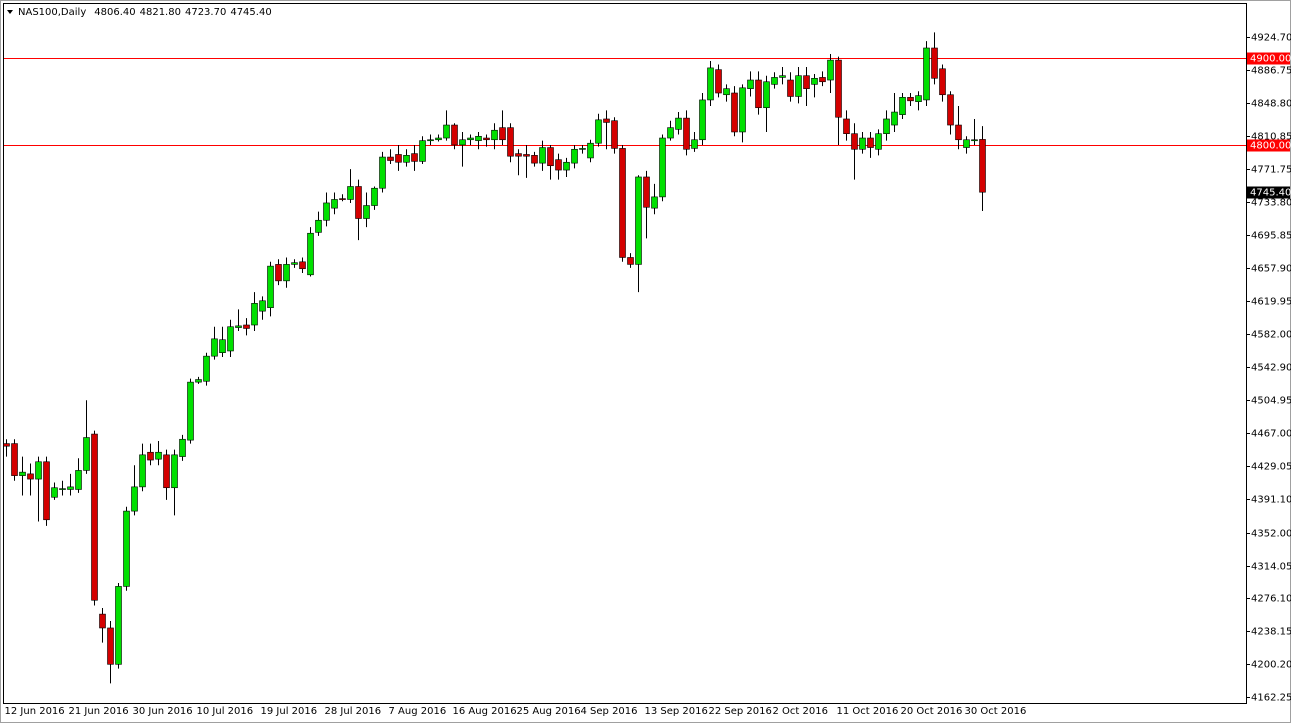 The width and height of the screenshot is (1291, 723). Describe the element at coordinates (1271, 698) in the screenshot. I see `y-tick-label: 4162.25` at that location.